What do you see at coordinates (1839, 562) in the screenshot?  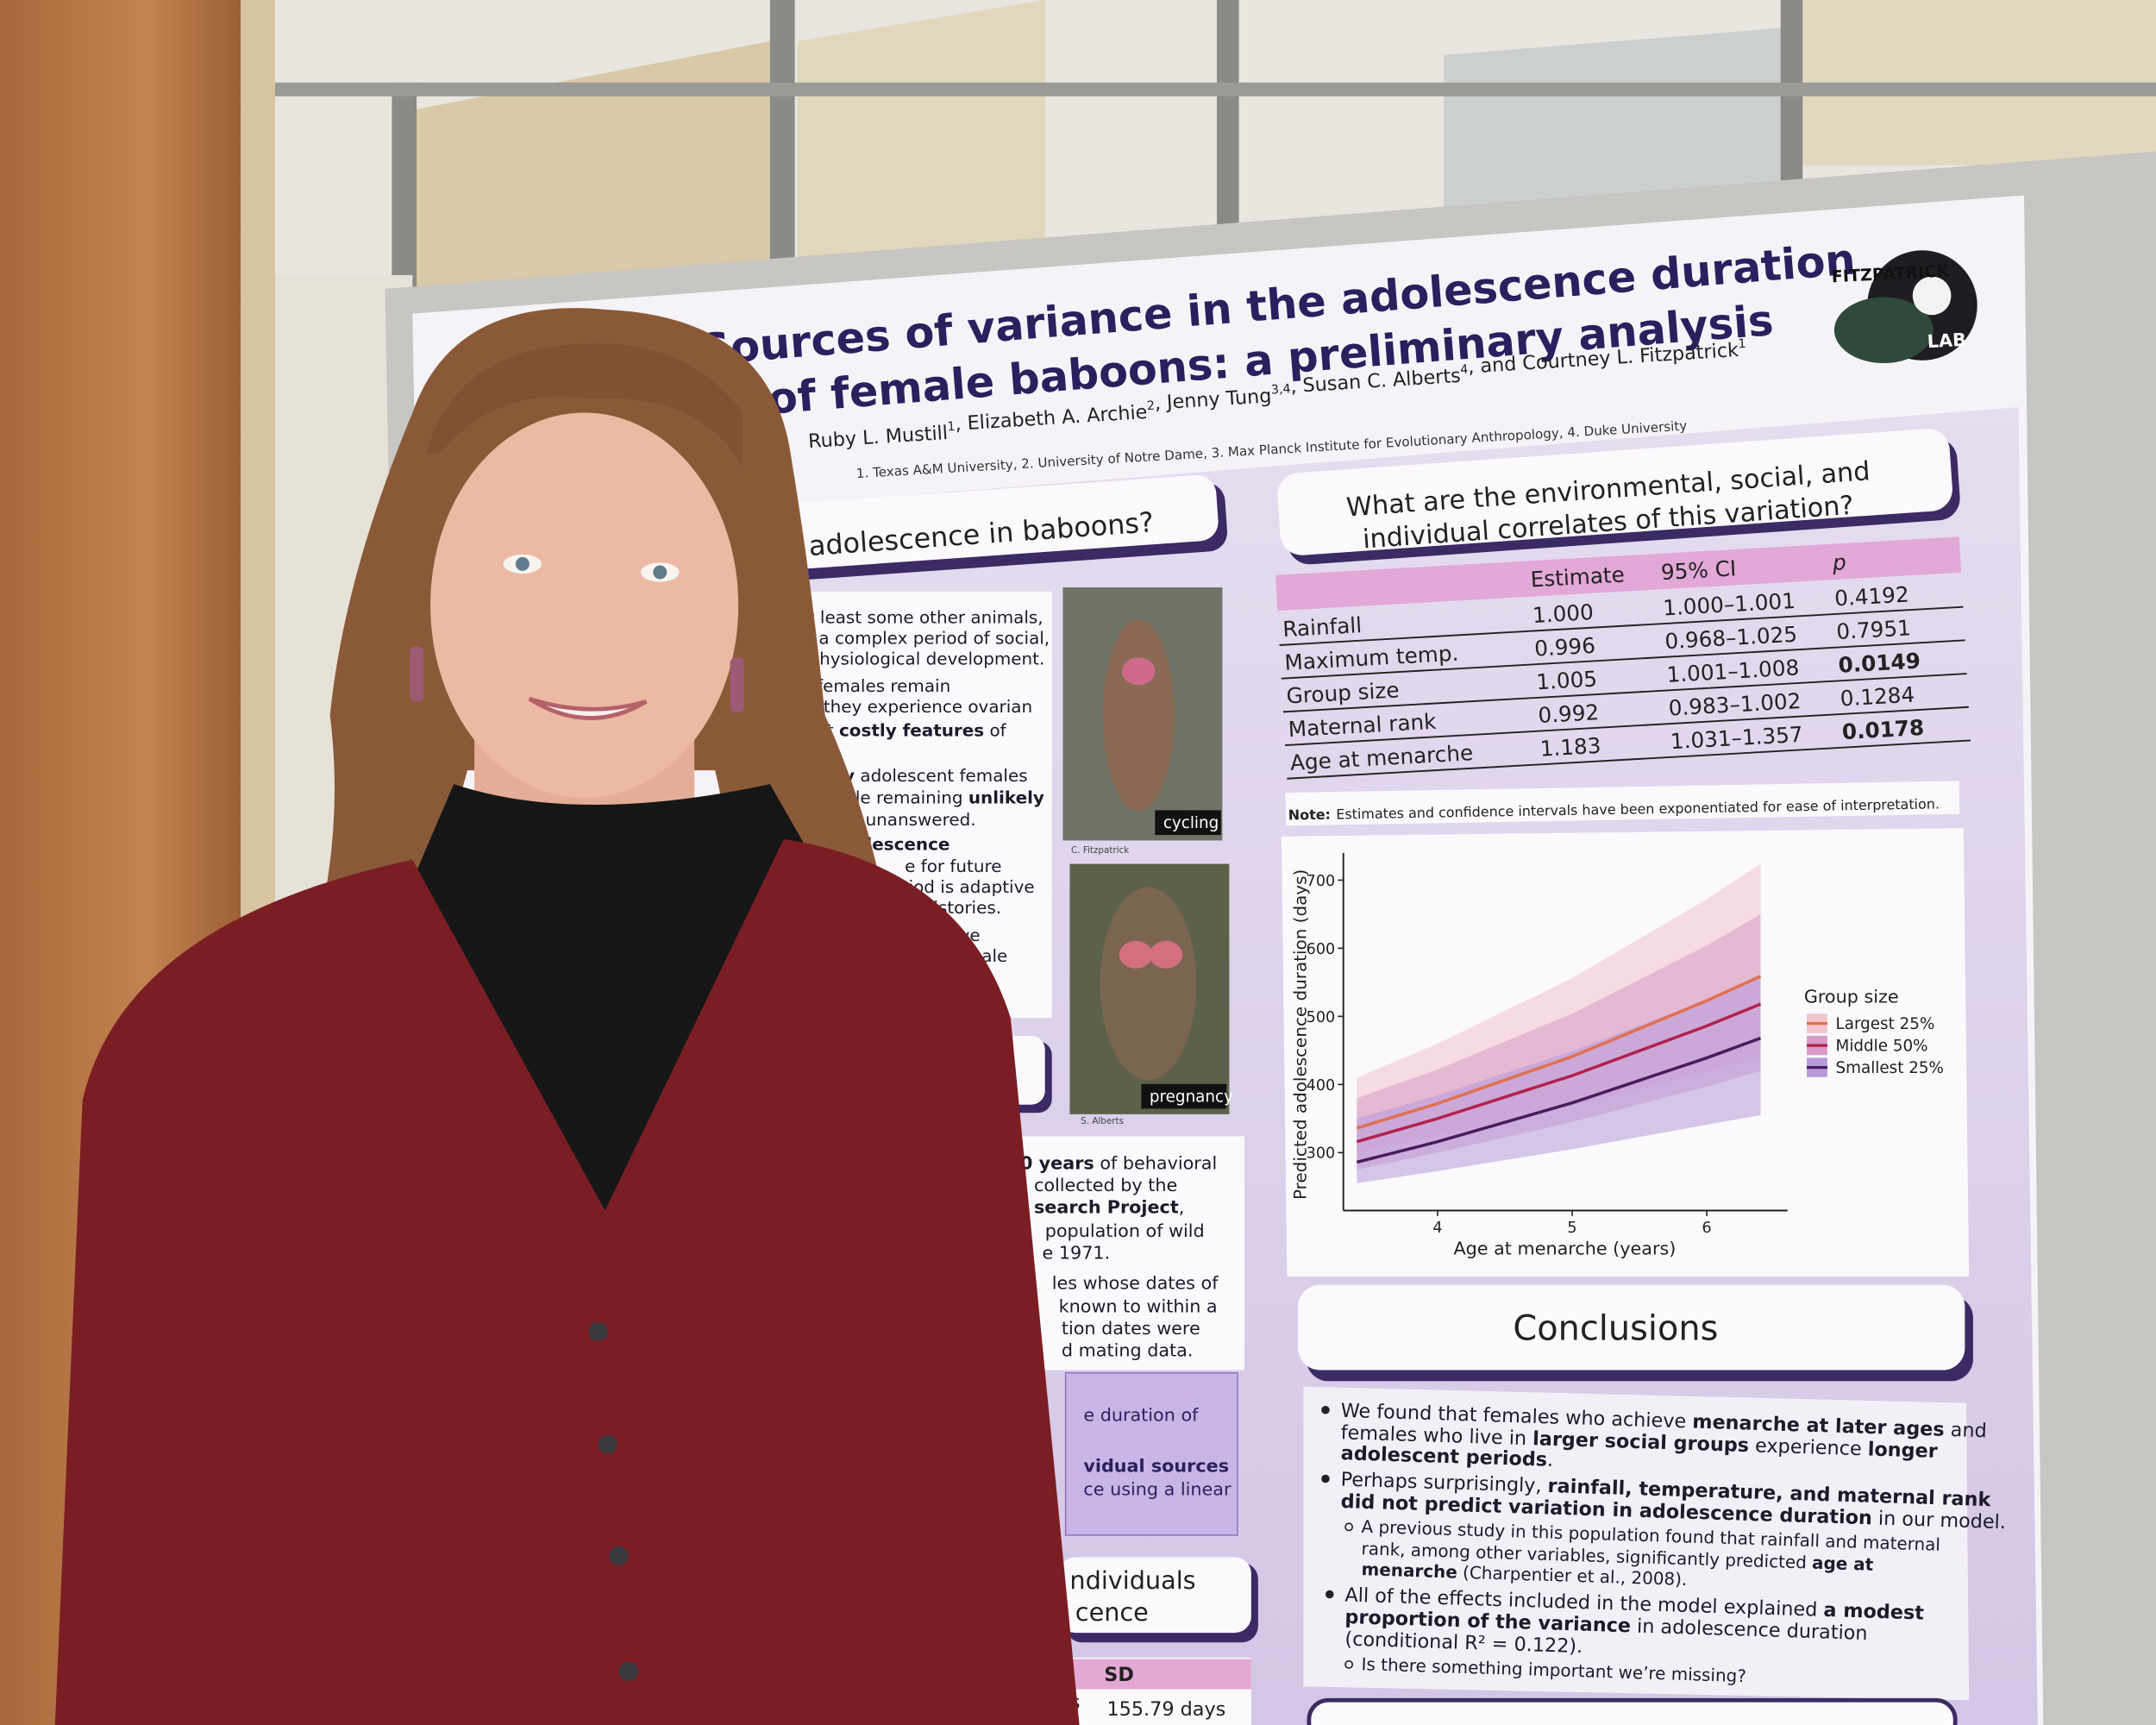 I see `table-header: p` at bounding box center [1839, 562].